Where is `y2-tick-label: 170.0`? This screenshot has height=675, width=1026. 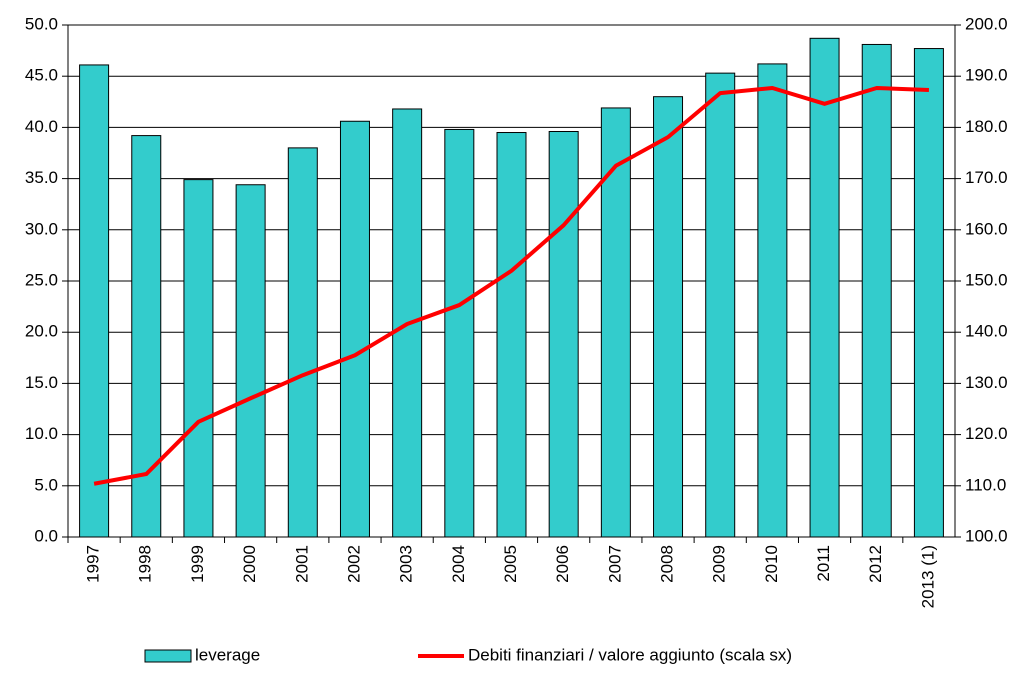 y2-tick-label: 170.0 is located at coordinates (986, 177).